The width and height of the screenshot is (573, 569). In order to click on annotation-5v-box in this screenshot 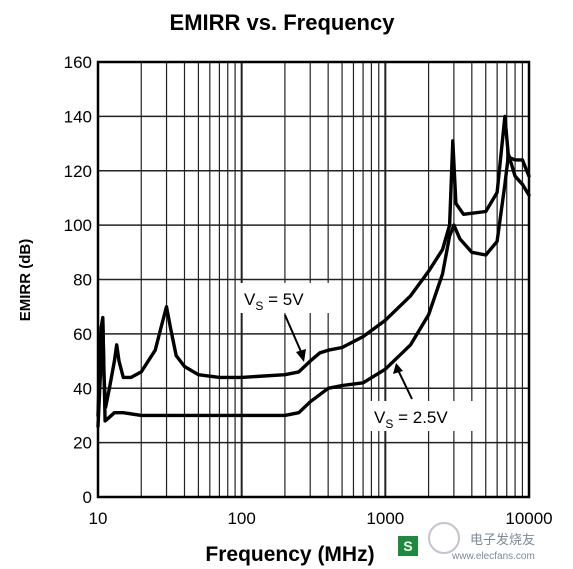, I will do `click(285, 298)`.